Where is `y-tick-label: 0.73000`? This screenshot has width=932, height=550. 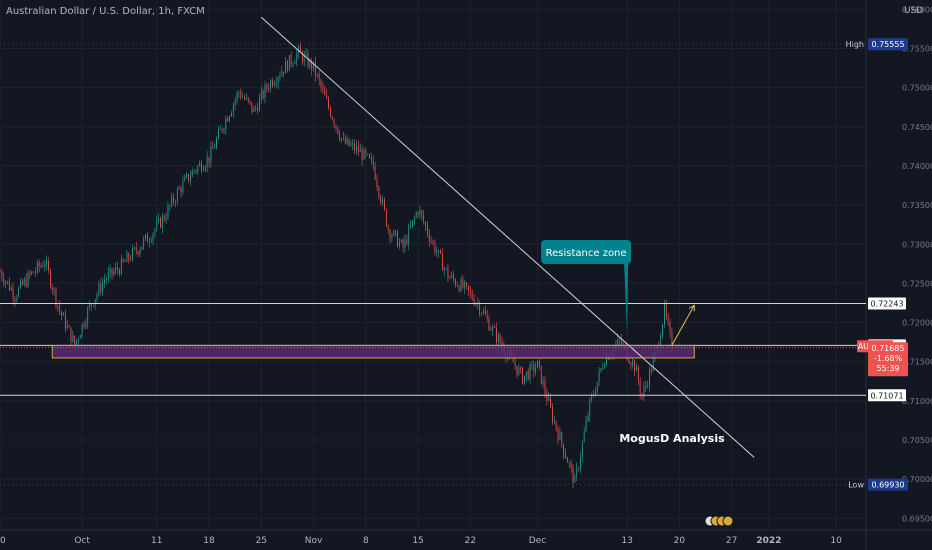
y-tick-label: 0.73000 is located at coordinates (917, 244).